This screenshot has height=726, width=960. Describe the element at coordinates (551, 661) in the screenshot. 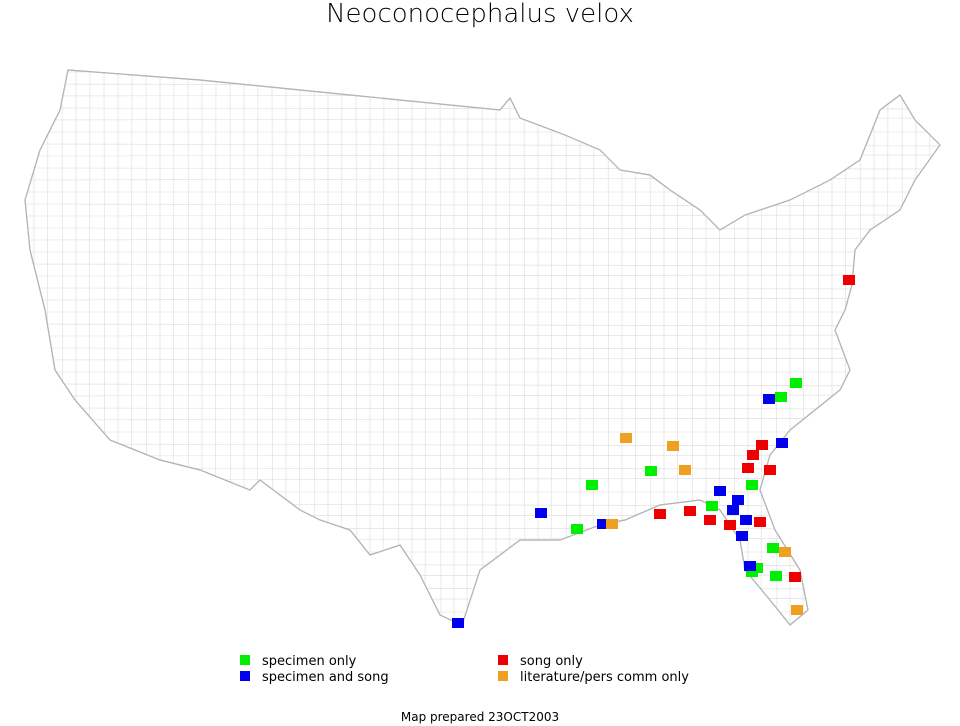

I see `legend-label: song only` at that location.